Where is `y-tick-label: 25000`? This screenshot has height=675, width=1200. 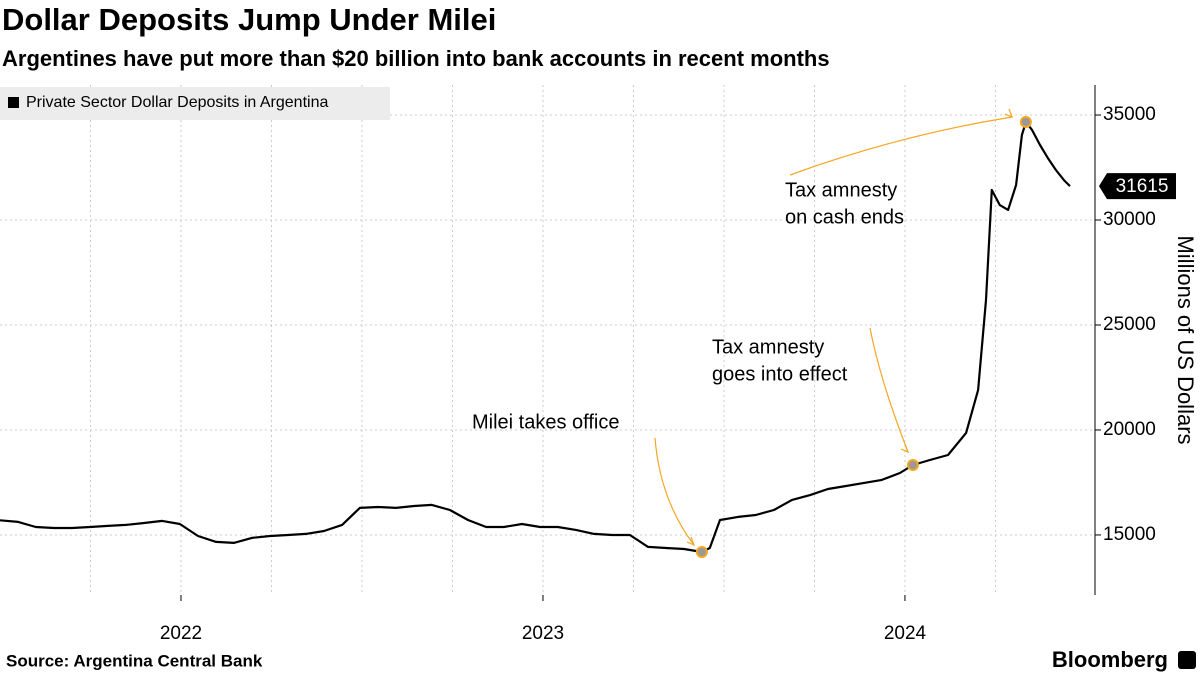
y-tick-label: 25000 is located at coordinates (1129, 324).